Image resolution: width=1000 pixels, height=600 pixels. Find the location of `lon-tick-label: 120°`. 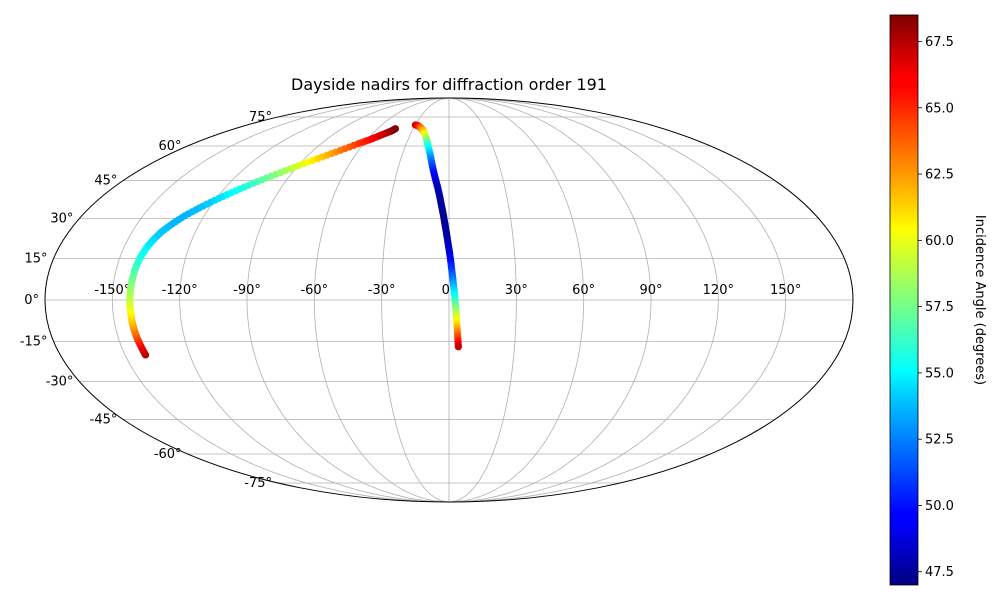

lon-tick-label: 120° is located at coordinates (718, 290).